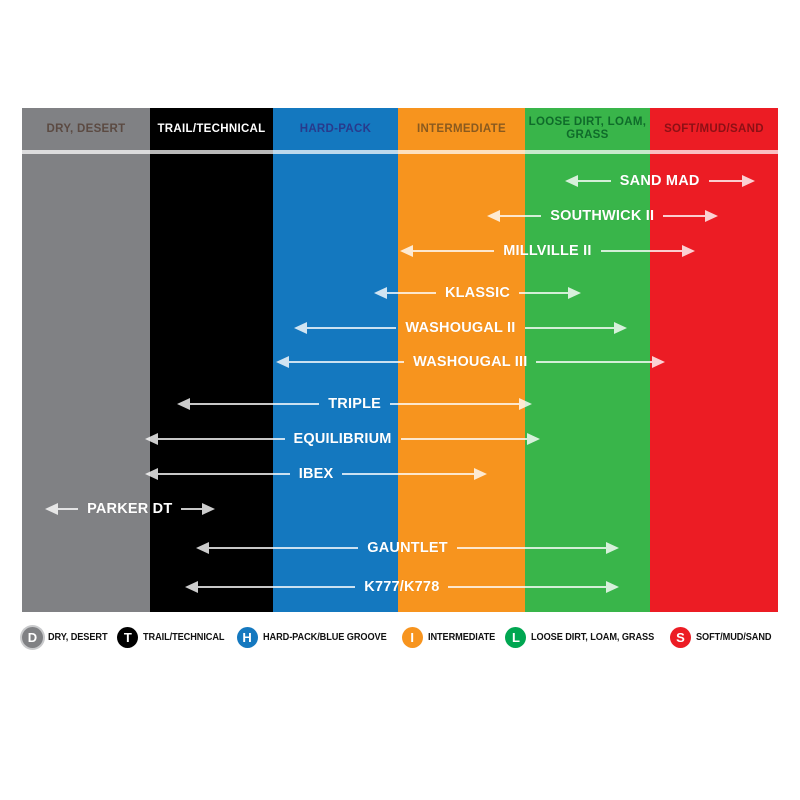  I want to click on legend-label: DRY, DESERT, so click(78, 637).